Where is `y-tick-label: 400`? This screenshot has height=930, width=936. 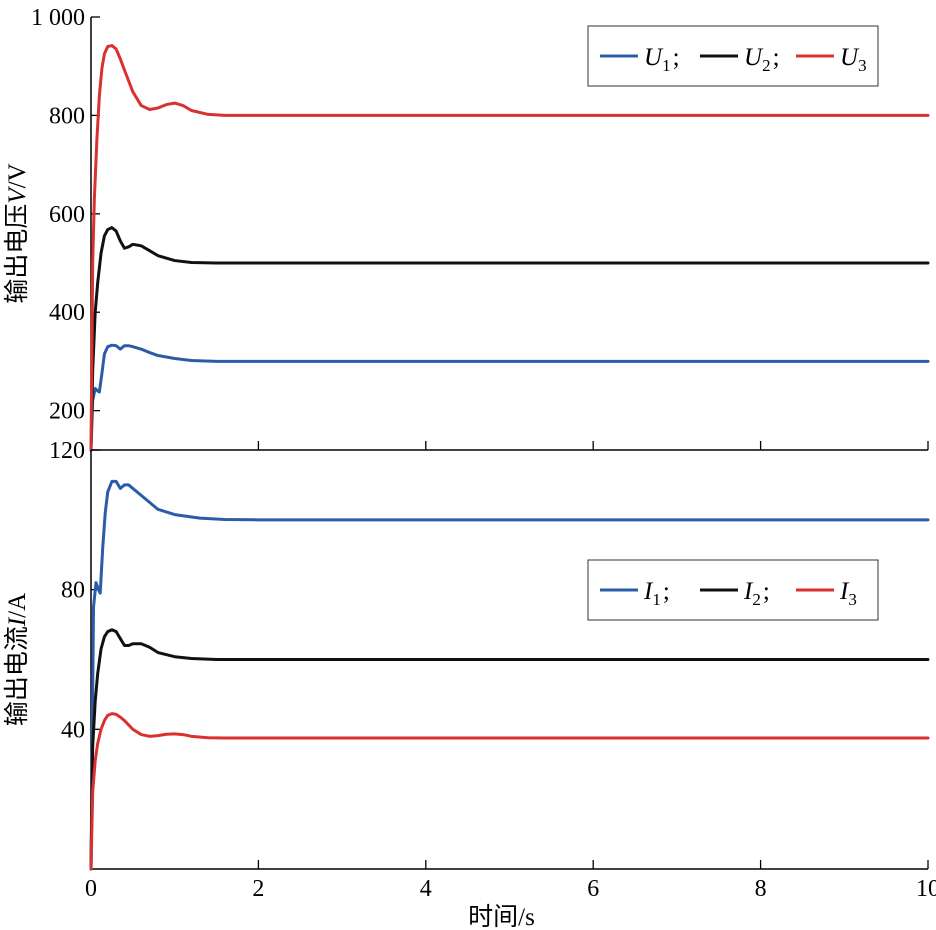 y-tick-label: 400 is located at coordinates (67, 313).